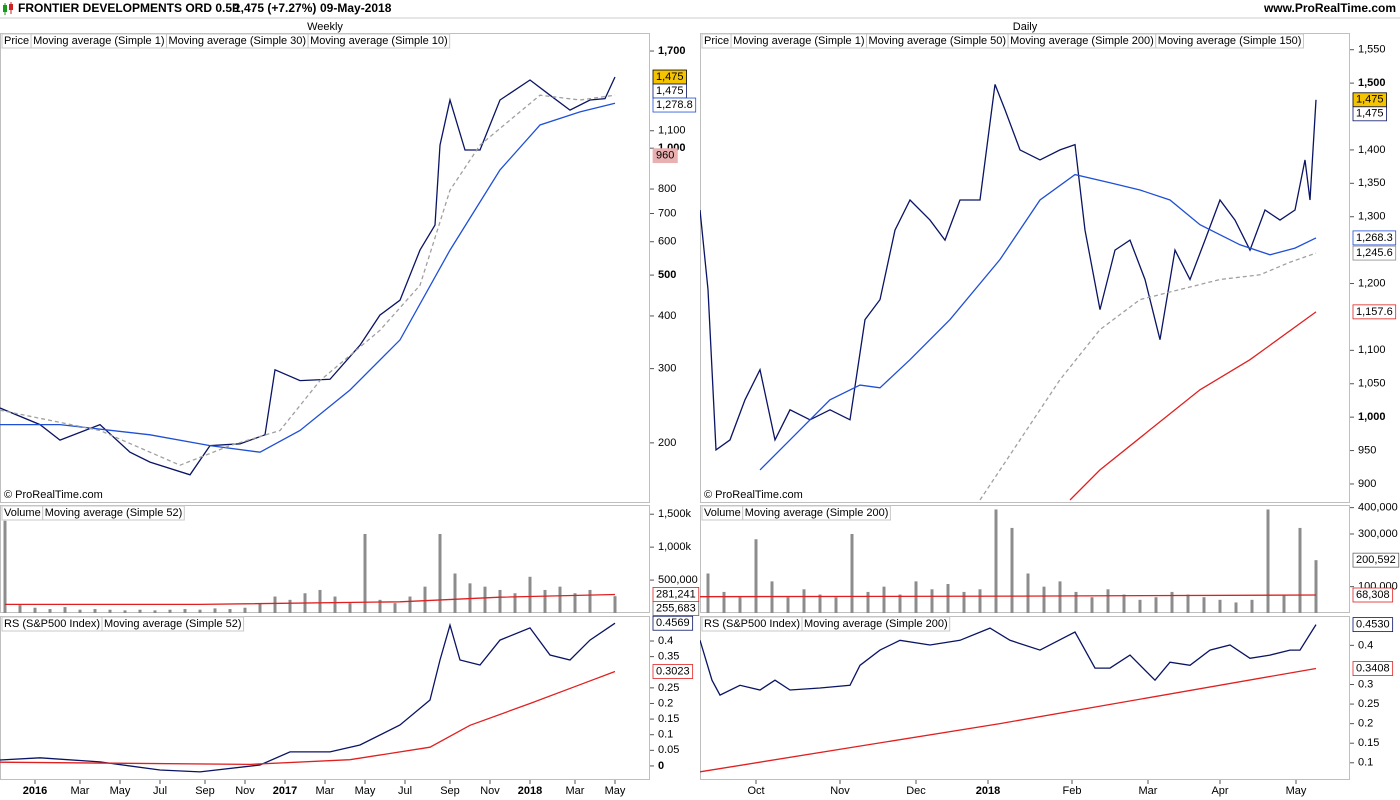 This screenshot has height=800, width=1400. I want to click on last-value-label: 960, so click(665, 156).